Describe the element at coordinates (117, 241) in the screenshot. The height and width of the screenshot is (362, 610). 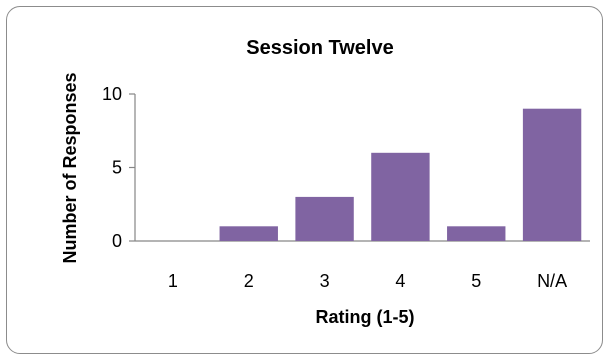
I see `y-tick-label: 0` at that location.